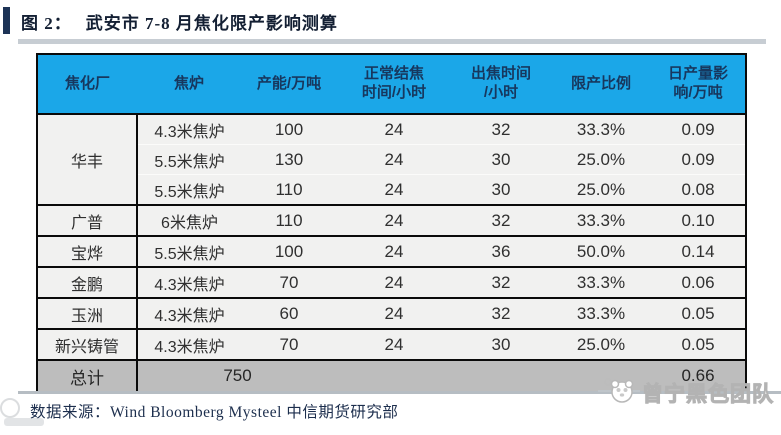 The height and width of the screenshot is (435, 781). Describe the element at coordinates (390, 25) in the screenshot. I see `figure-title-block: 图 2： 武安市 7-8 月焦化限产影响测算` at that location.